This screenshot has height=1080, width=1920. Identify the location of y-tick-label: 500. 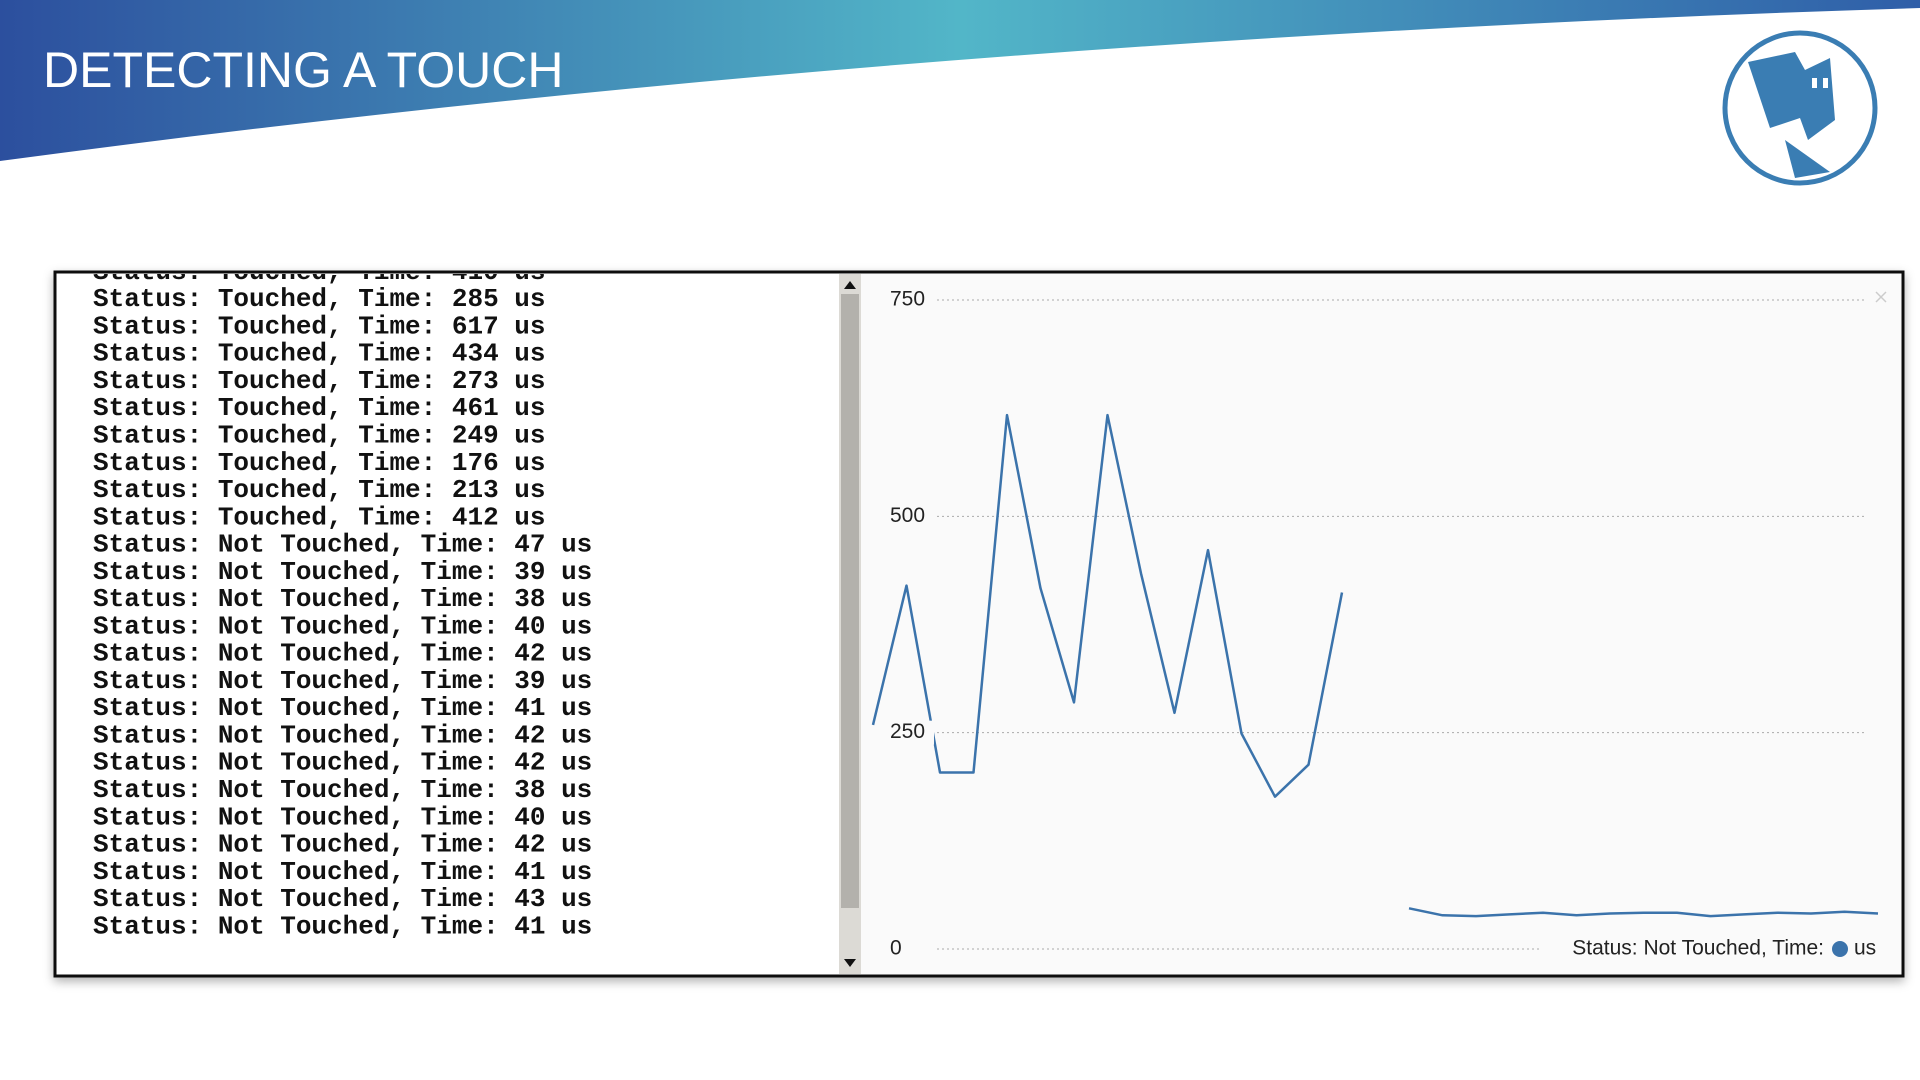
(907, 515).